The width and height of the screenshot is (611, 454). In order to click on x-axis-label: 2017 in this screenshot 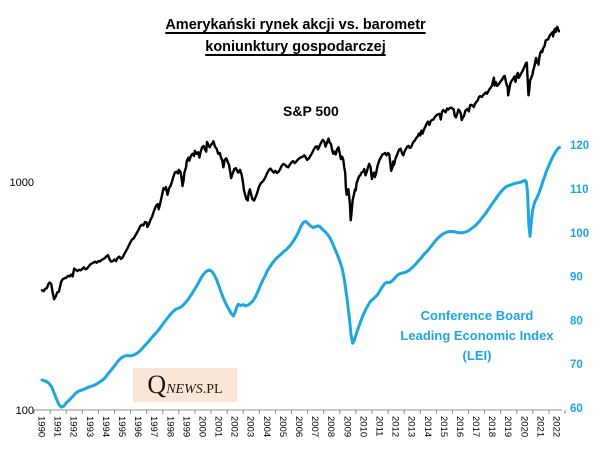, I will do `click(475, 426)`.